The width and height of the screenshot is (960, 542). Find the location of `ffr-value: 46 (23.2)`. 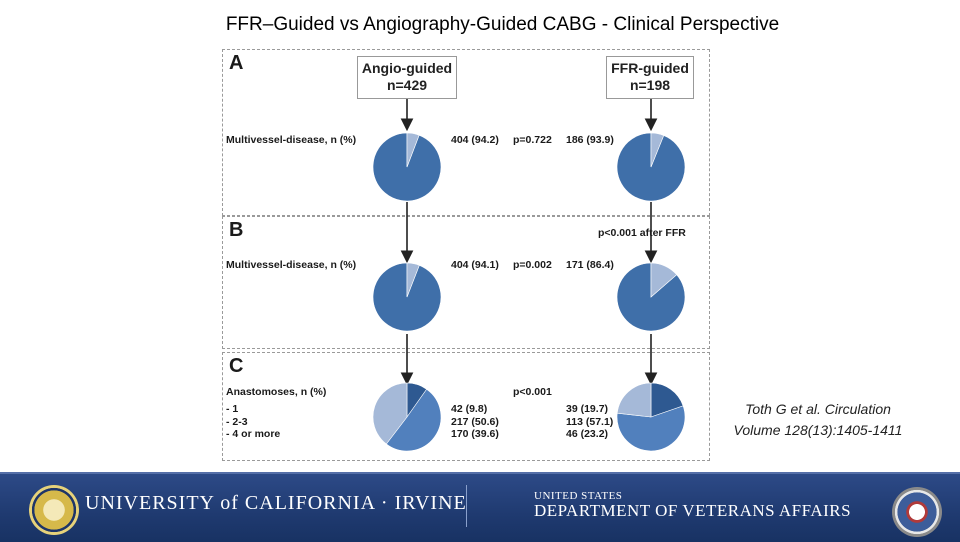

ffr-value: 46 (23.2) is located at coordinates (587, 434).